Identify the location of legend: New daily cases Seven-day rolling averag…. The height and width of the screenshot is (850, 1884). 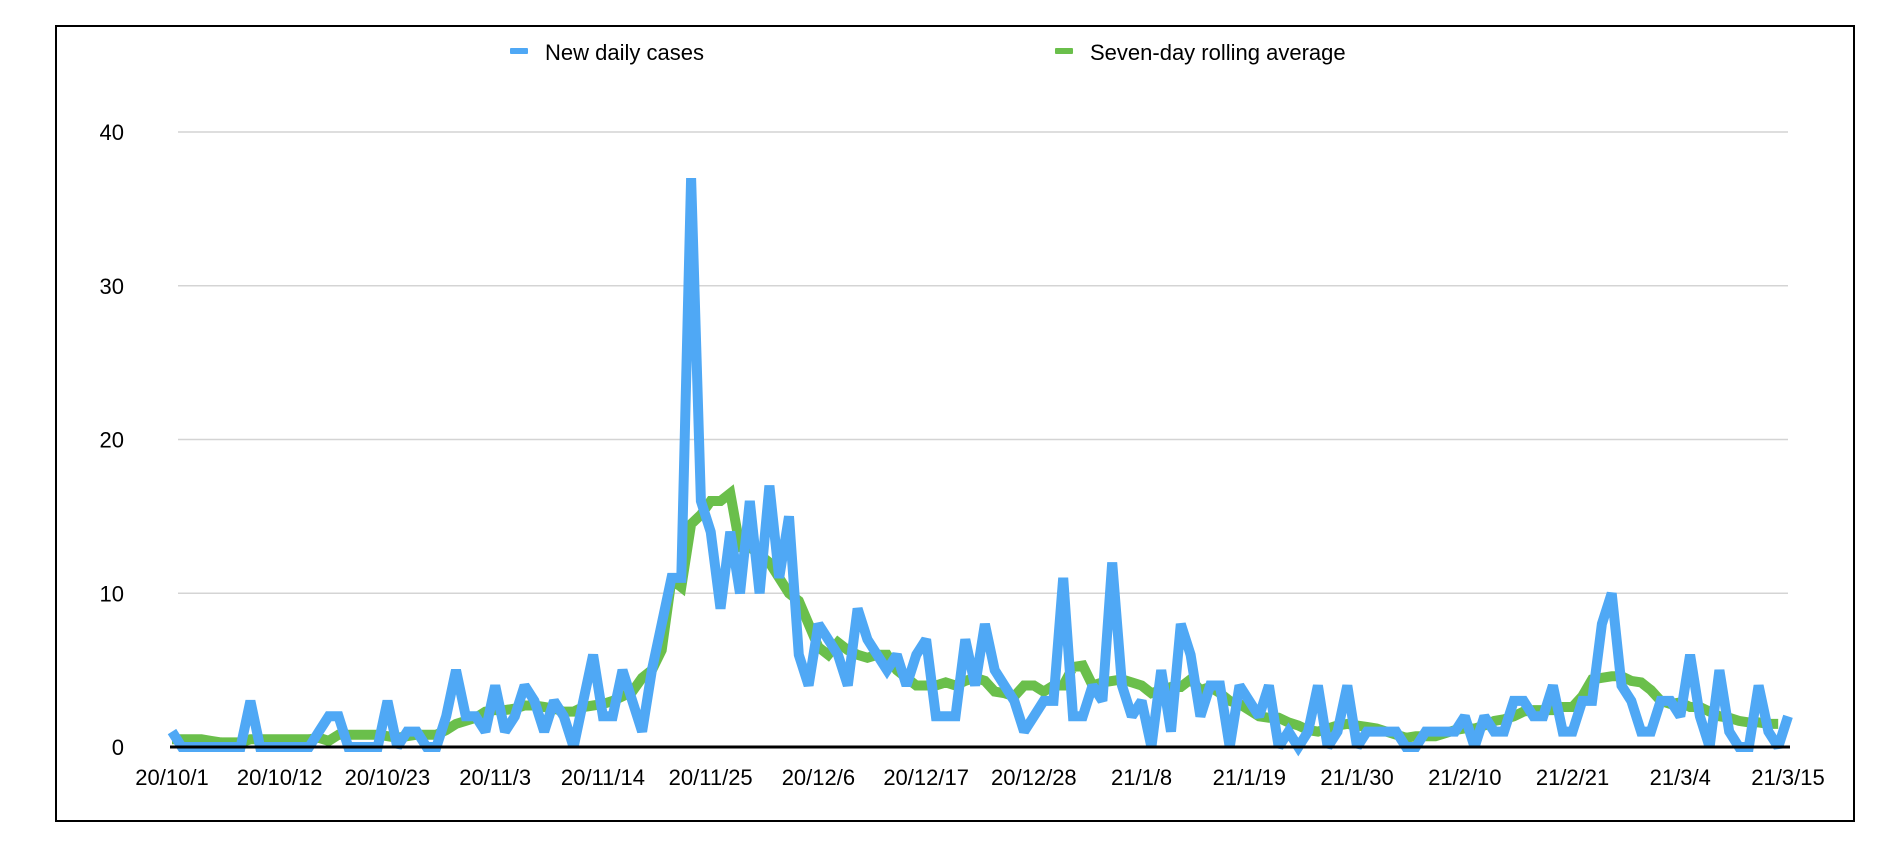
(928, 52).